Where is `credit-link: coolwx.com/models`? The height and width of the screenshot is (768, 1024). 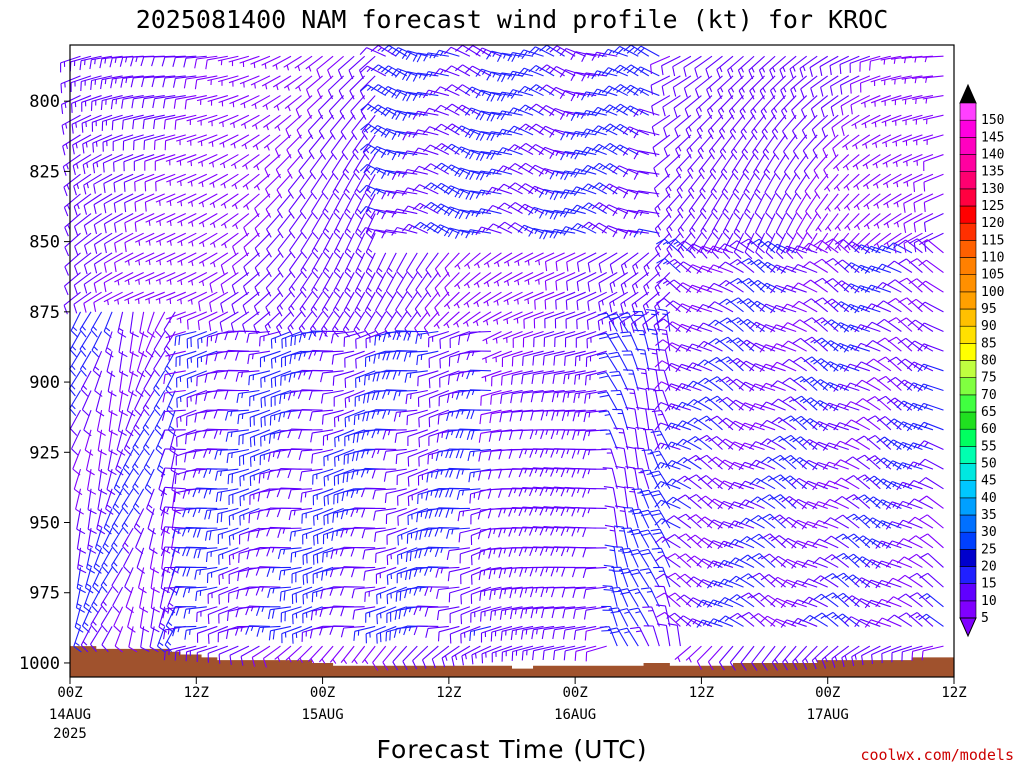 credit-link: coolwx.com/models is located at coordinates (937, 755).